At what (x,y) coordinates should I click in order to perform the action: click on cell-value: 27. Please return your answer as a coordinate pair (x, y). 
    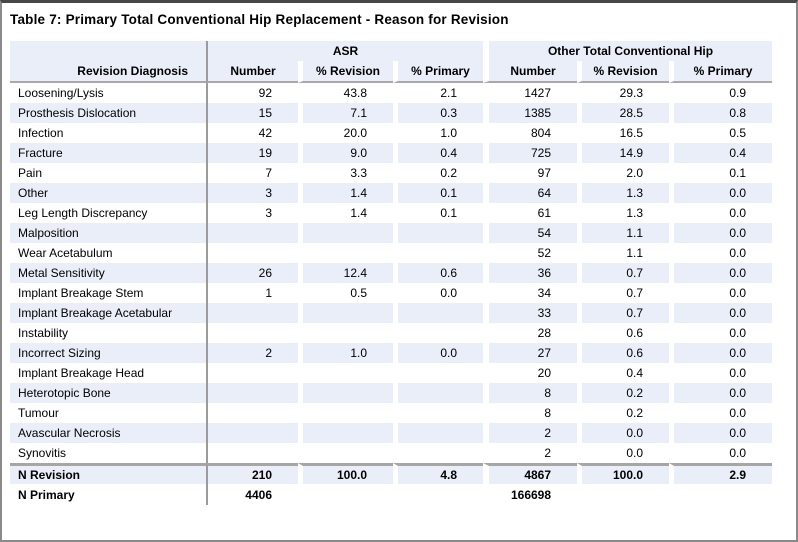
    Looking at the image, I should click on (530, 353).